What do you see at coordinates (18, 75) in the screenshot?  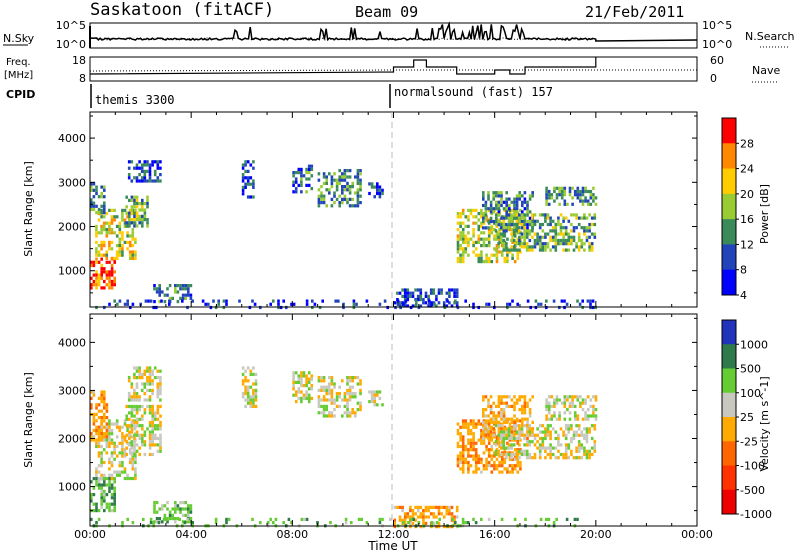 I see `freq-label-line2: [MHz]` at bounding box center [18, 75].